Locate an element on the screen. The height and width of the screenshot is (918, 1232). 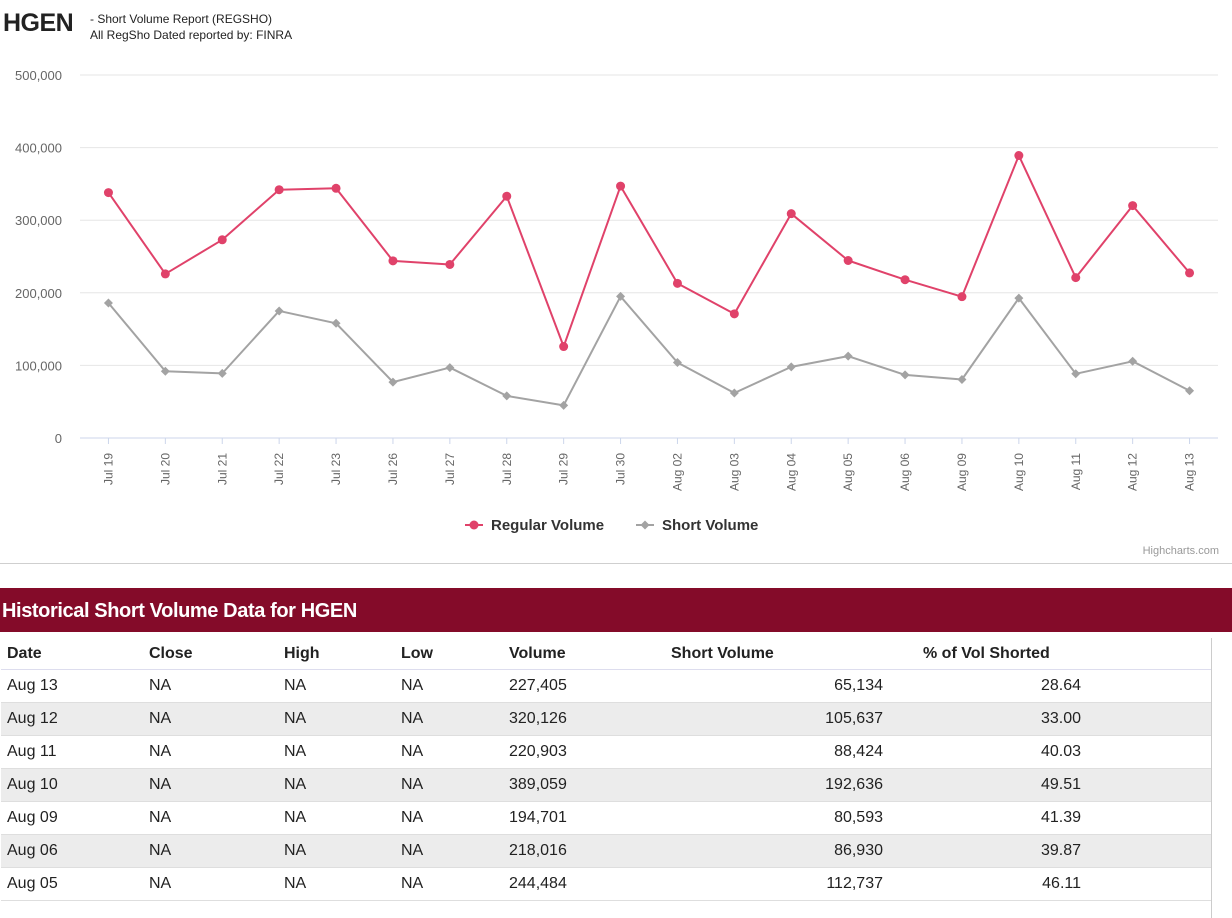
legend-item-regular-volume: Regular Volume is located at coordinates (547, 525).